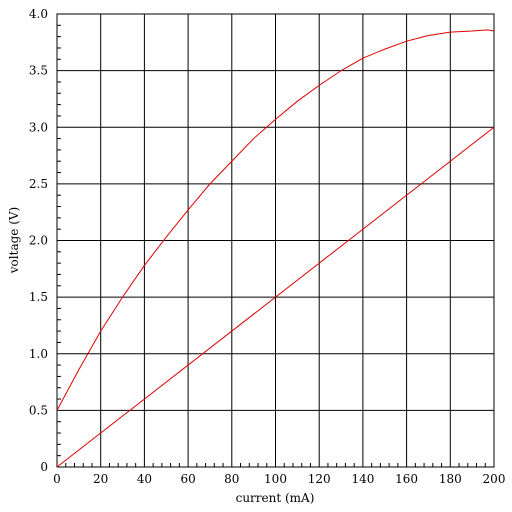 The height and width of the screenshot is (512, 512). What do you see at coordinates (231, 479) in the screenshot?
I see `x-tick-label: 80` at bounding box center [231, 479].